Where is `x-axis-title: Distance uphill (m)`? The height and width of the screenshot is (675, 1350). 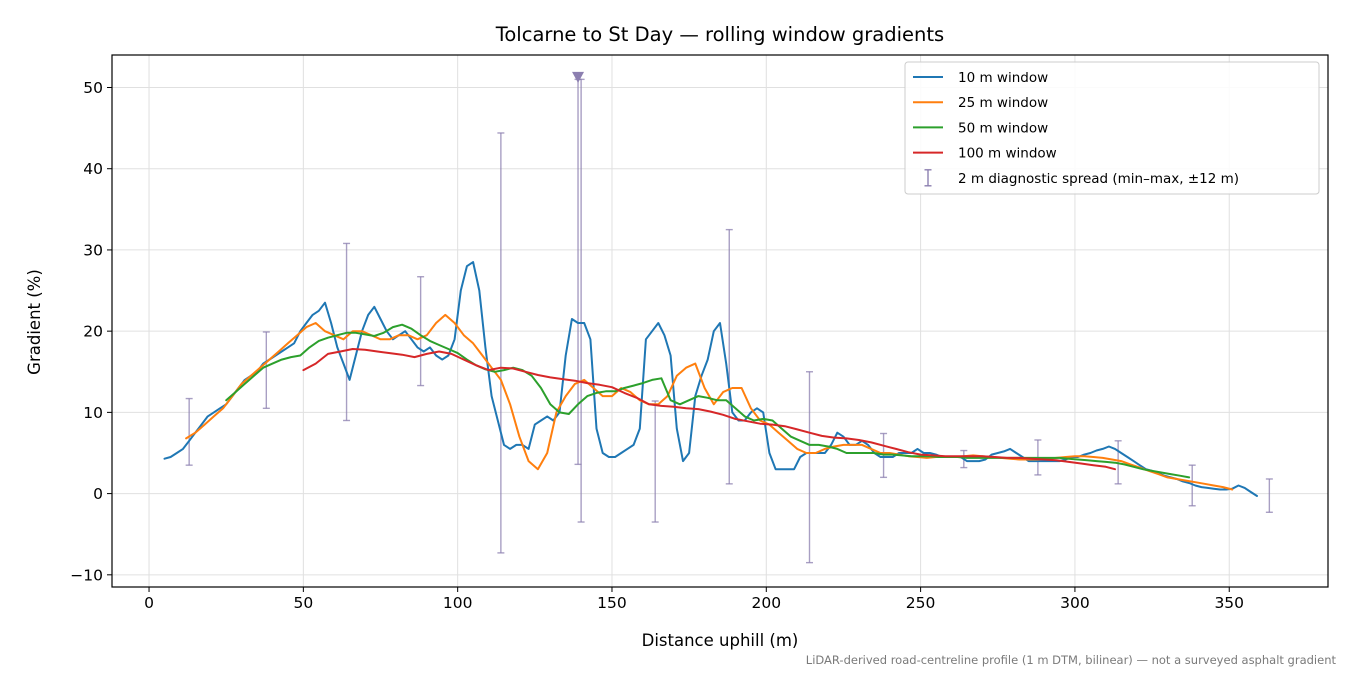
x-axis-title: Distance uphill (m) is located at coordinates (720, 640).